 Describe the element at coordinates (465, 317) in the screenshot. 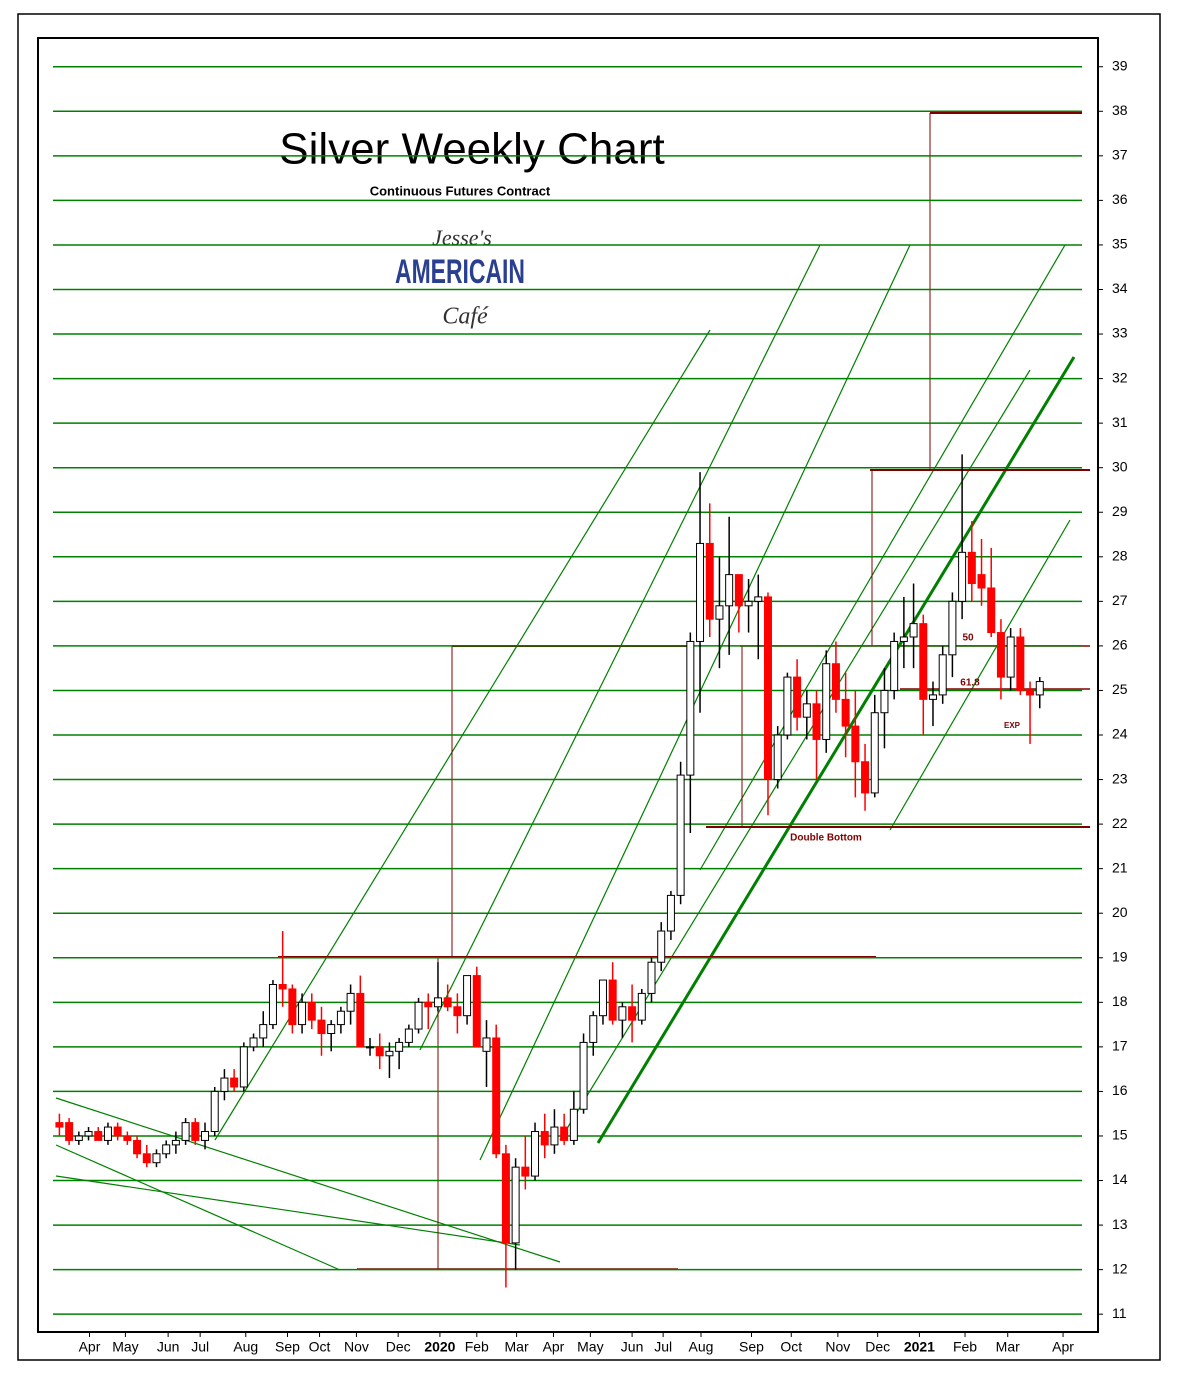

I see `logo-text: Café` at that location.